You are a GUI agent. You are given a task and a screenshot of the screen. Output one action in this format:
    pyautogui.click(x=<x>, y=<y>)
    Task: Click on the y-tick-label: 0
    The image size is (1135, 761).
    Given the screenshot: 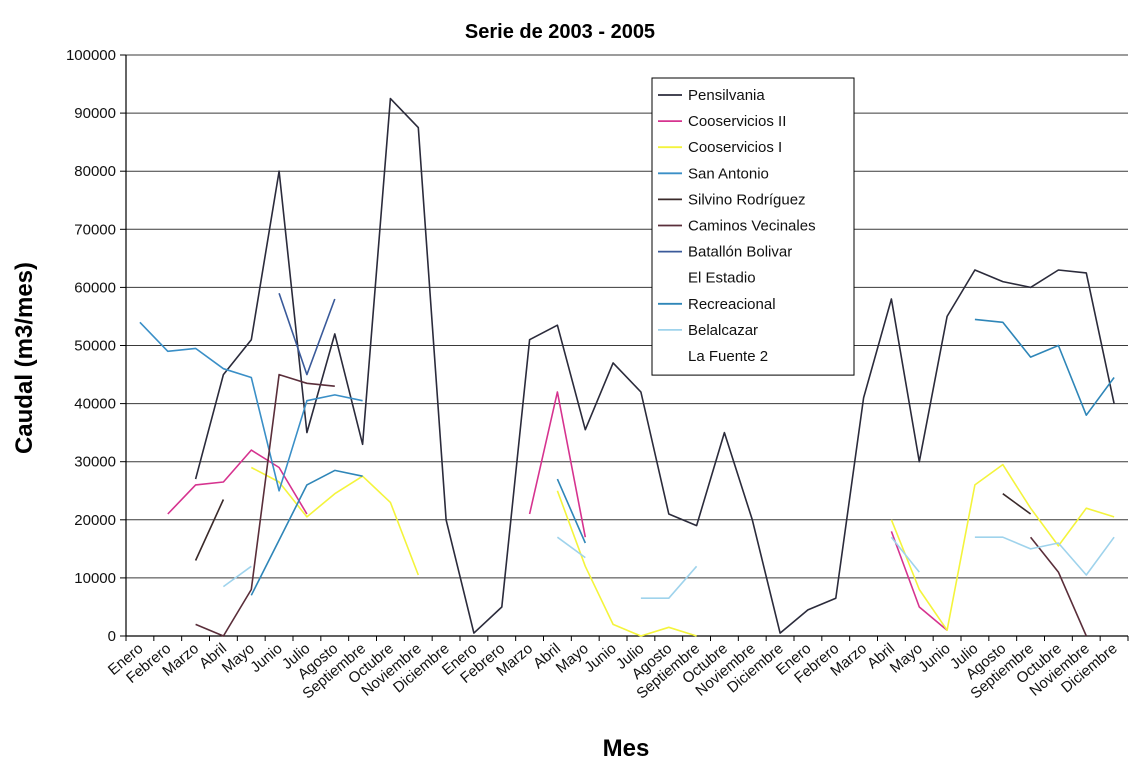 What is the action you would take?
    pyautogui.click(x=112, y=636)
    